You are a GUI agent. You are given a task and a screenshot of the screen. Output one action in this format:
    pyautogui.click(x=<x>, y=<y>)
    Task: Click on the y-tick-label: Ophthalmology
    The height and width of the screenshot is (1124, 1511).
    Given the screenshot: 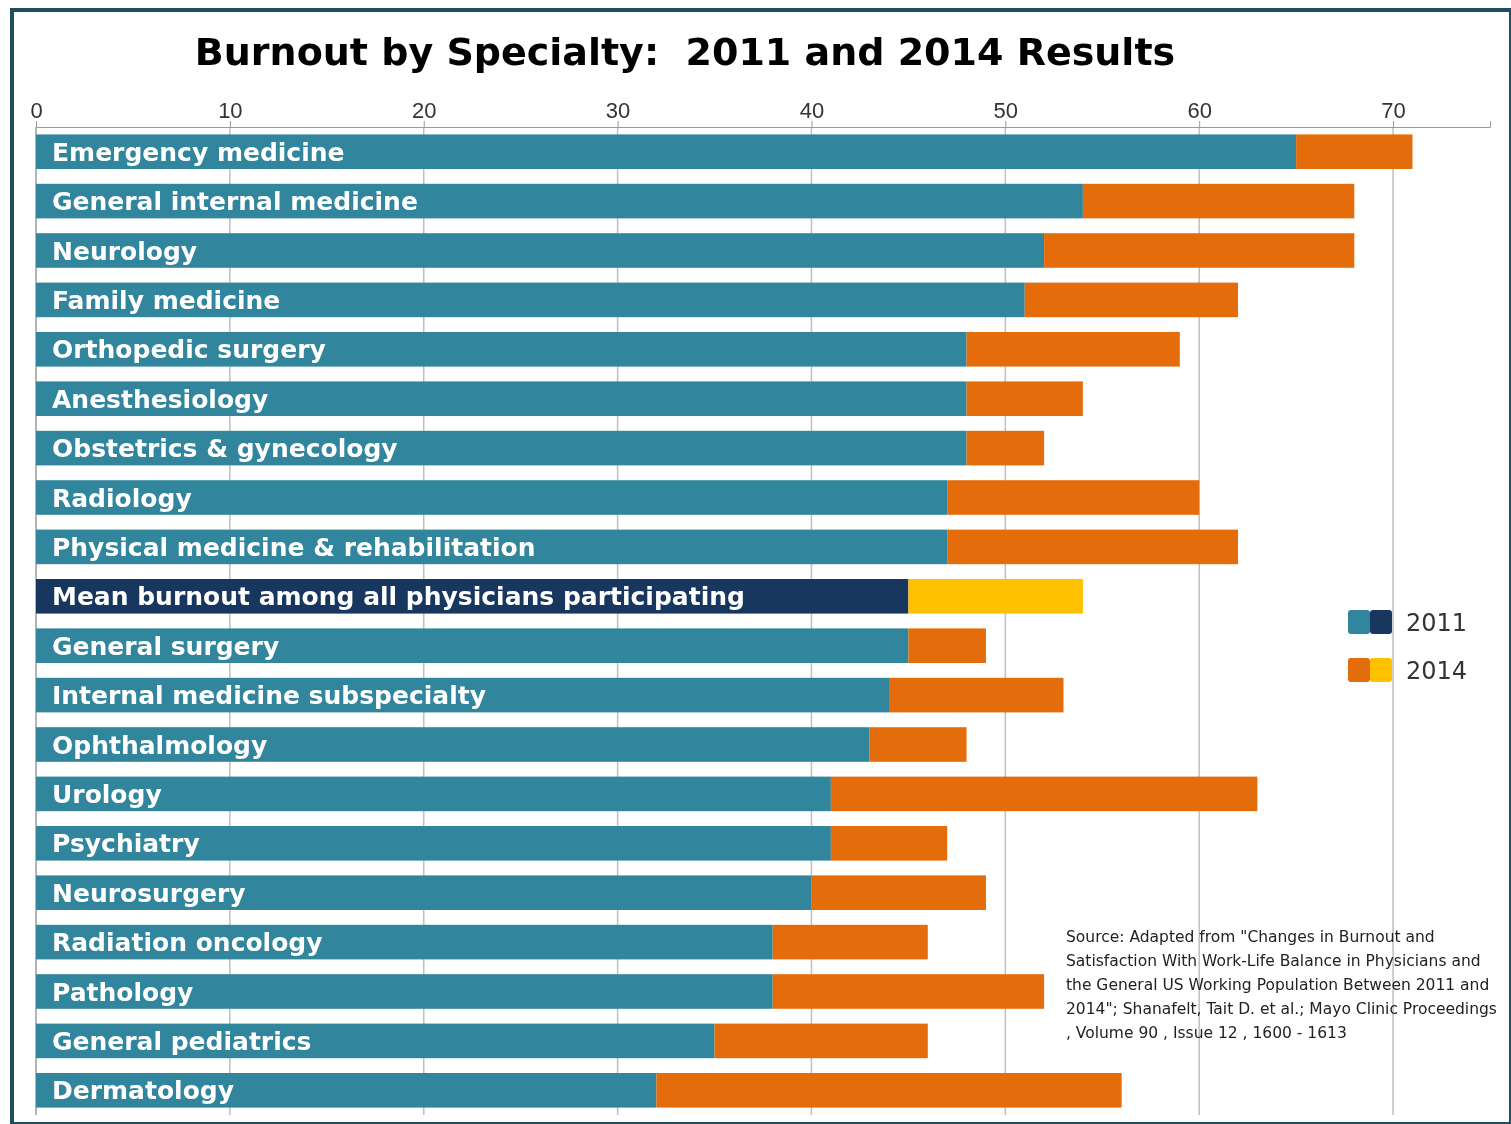 What is the action you would take?
    pyautogui.click(x=160, y=745)
    